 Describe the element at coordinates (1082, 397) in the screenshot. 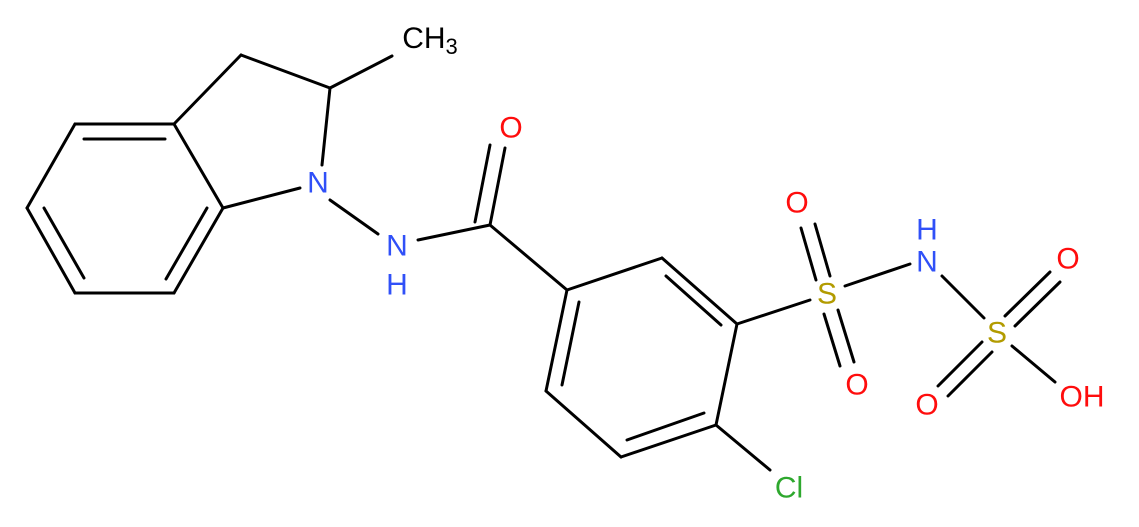

I see `atom-label: OH` at that location.